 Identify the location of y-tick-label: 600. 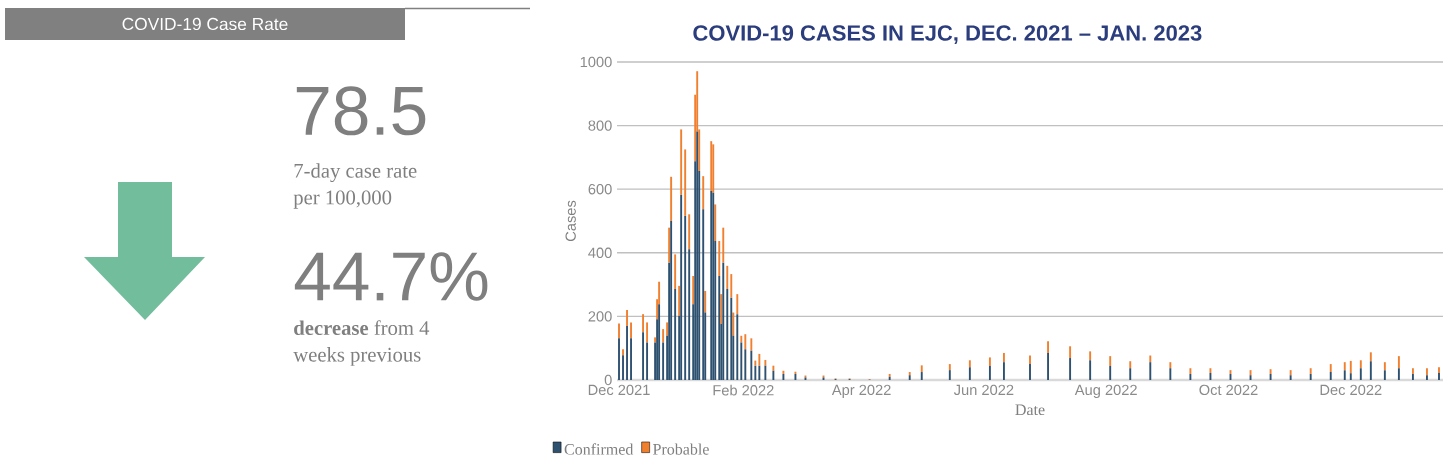
(600, 189).